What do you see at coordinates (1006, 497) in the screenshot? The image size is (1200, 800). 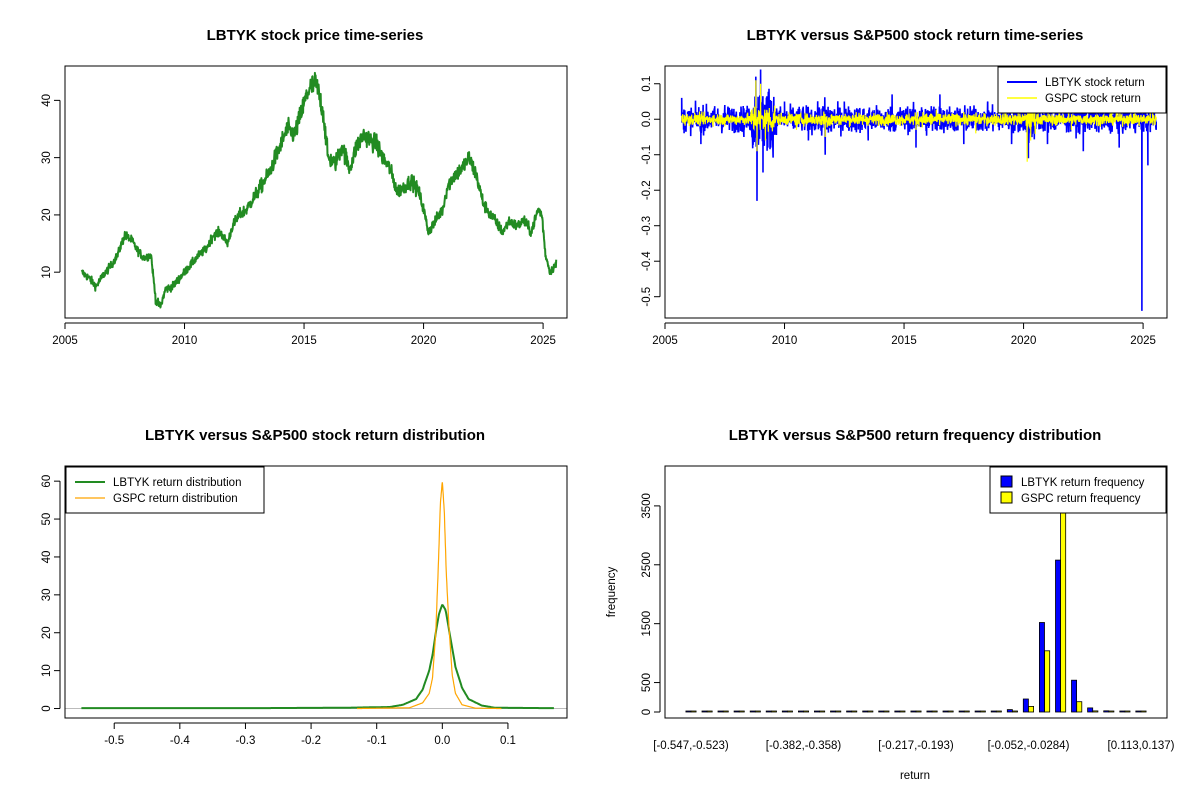 I see `legend-swatch-gspc` at bounding box center [1006, 497].